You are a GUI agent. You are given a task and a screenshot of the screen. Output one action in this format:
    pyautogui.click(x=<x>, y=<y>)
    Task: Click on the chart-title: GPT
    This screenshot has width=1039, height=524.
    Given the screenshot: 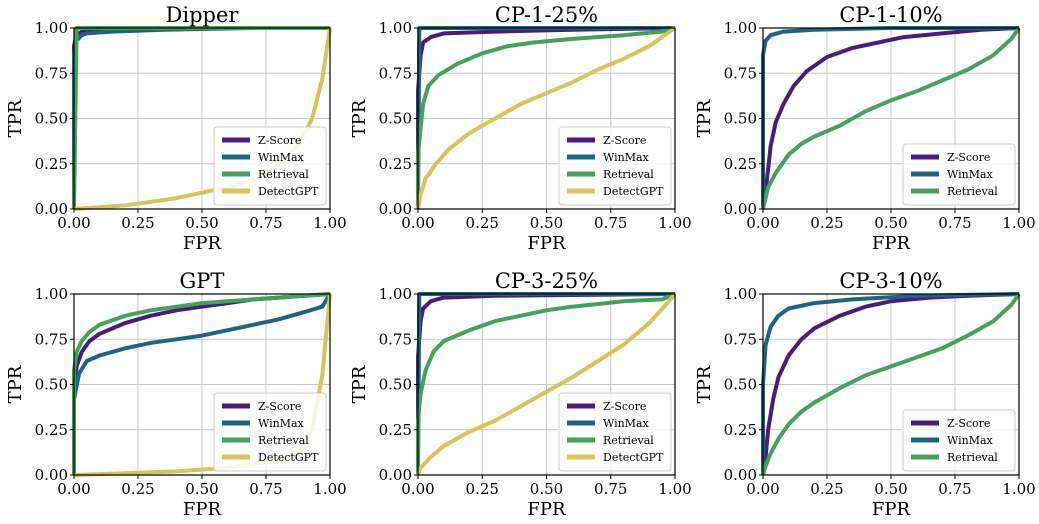 What is the action you would take?
    pyautogui.click(x=202, y=281)
    